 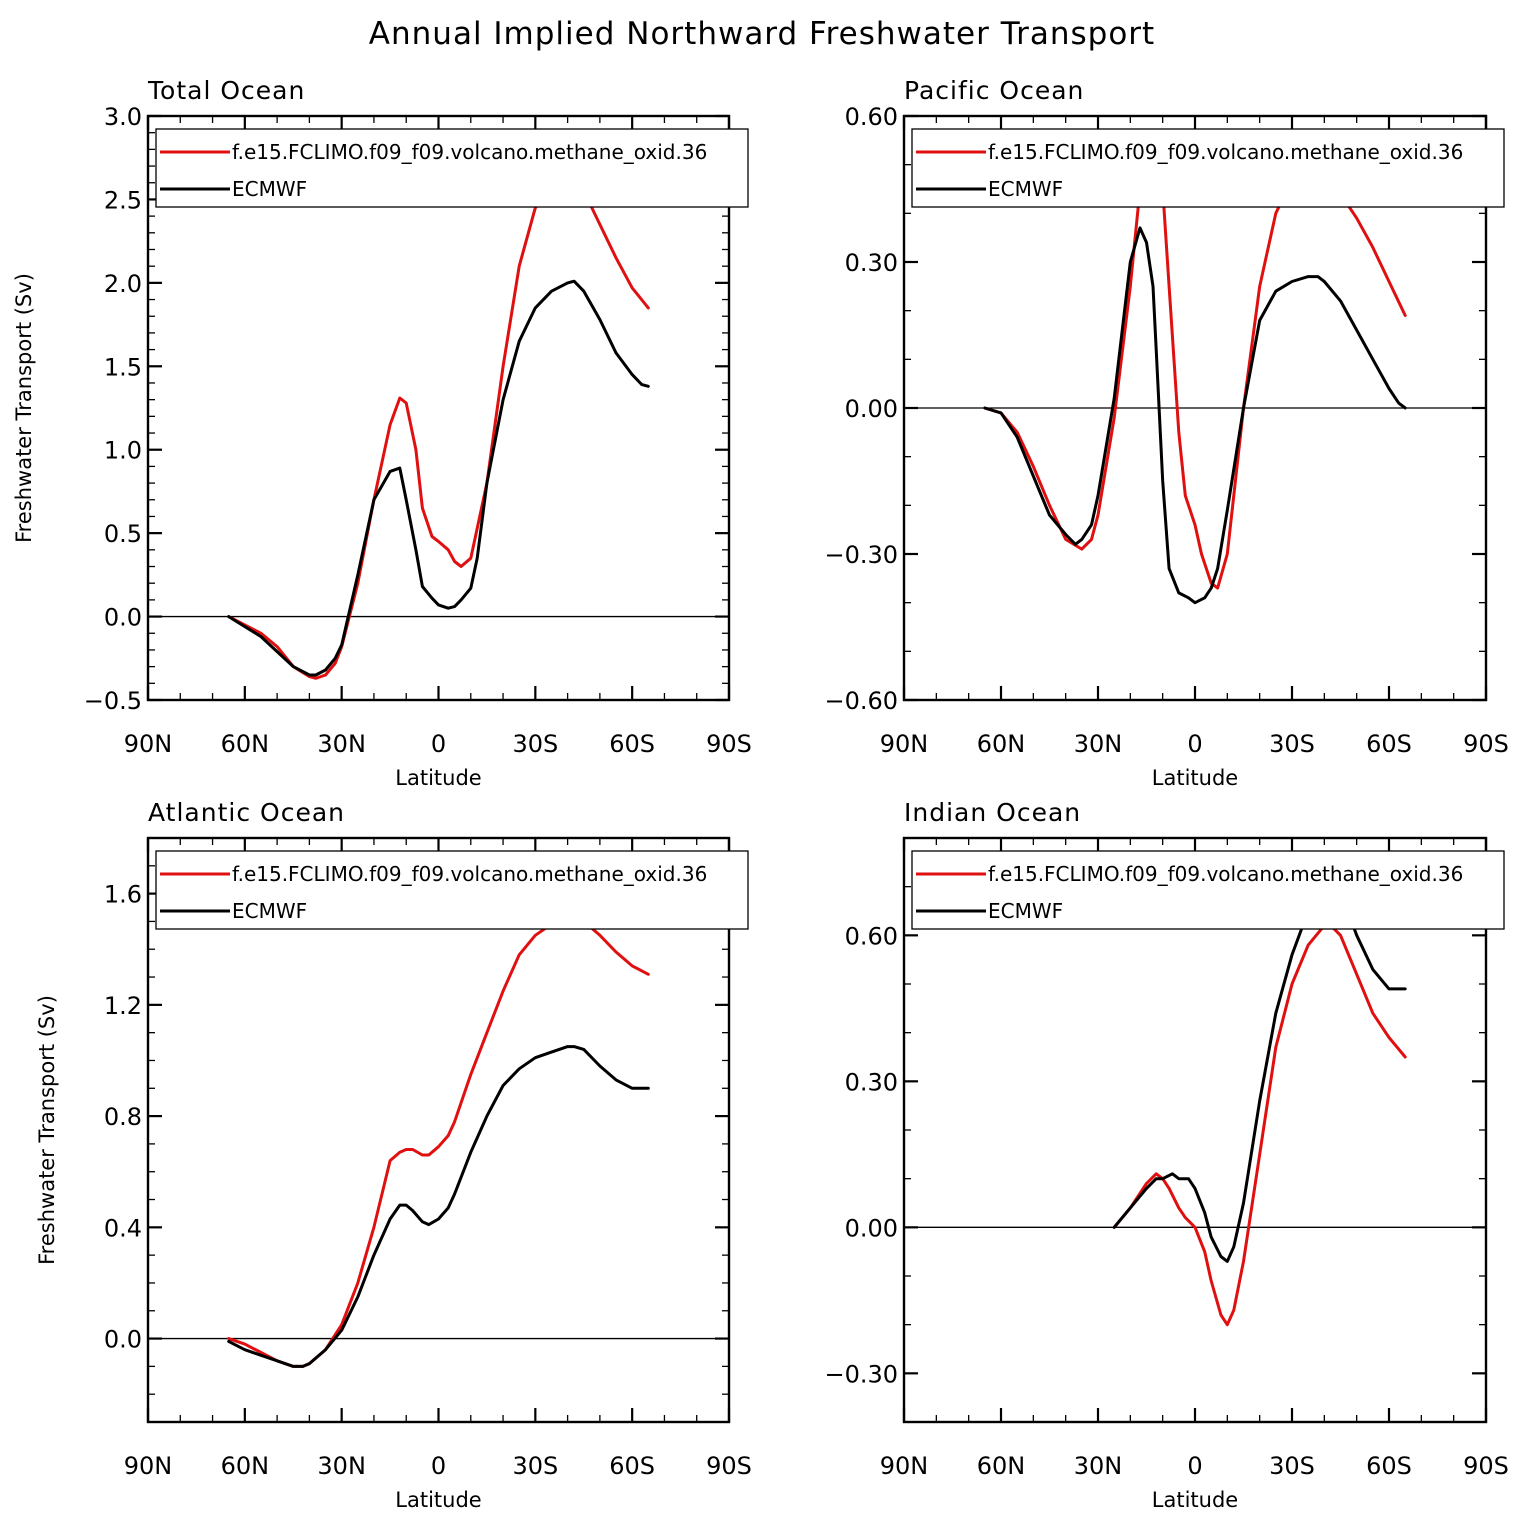 What do you see at coordinates (123, 895) in the screenshot?
I see `y-tick-label: 1.6` at bounding box center [123, 895].